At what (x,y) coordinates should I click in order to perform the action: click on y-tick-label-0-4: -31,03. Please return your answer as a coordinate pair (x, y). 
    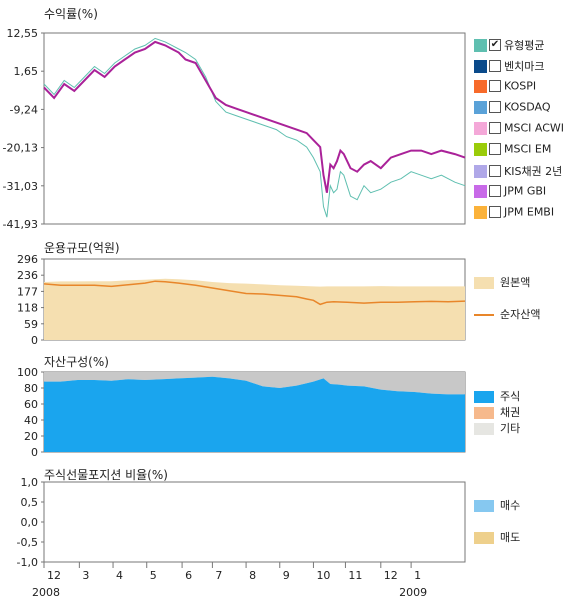
    Looking at the image, I should click on (20, 186).